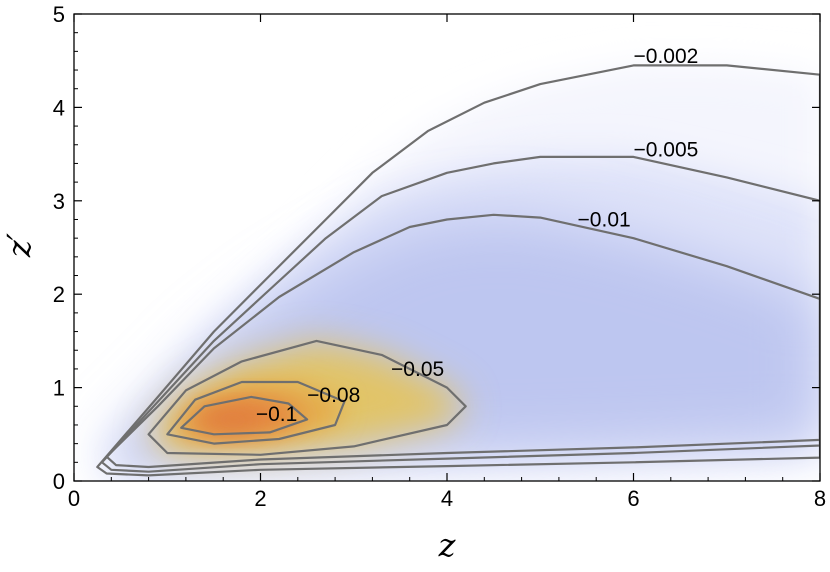  I want to click on x-tick-label: 6, so click(633, 498).